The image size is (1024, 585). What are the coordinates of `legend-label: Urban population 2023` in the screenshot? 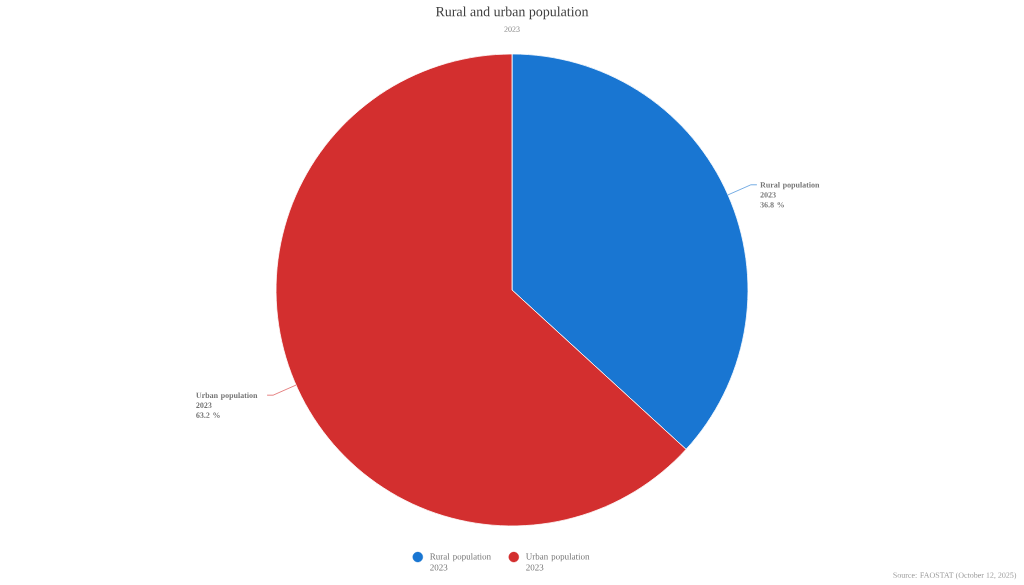 It's located at (557, 562).